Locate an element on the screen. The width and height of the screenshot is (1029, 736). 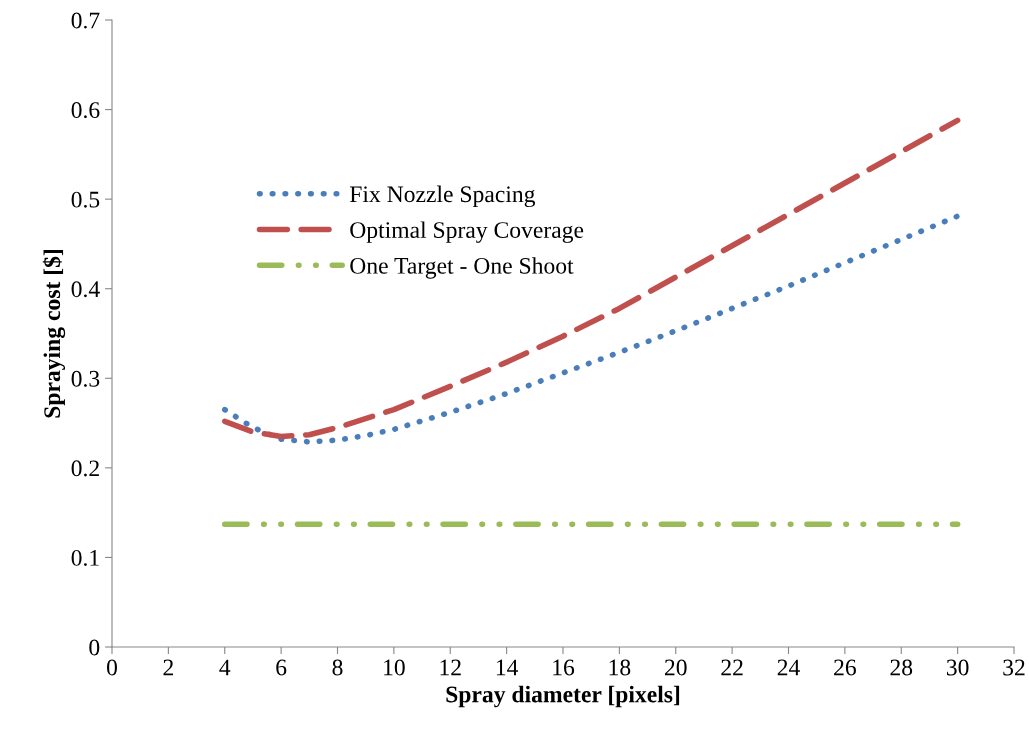
x-tick-label: 8 is located at coordinates (337, 667).